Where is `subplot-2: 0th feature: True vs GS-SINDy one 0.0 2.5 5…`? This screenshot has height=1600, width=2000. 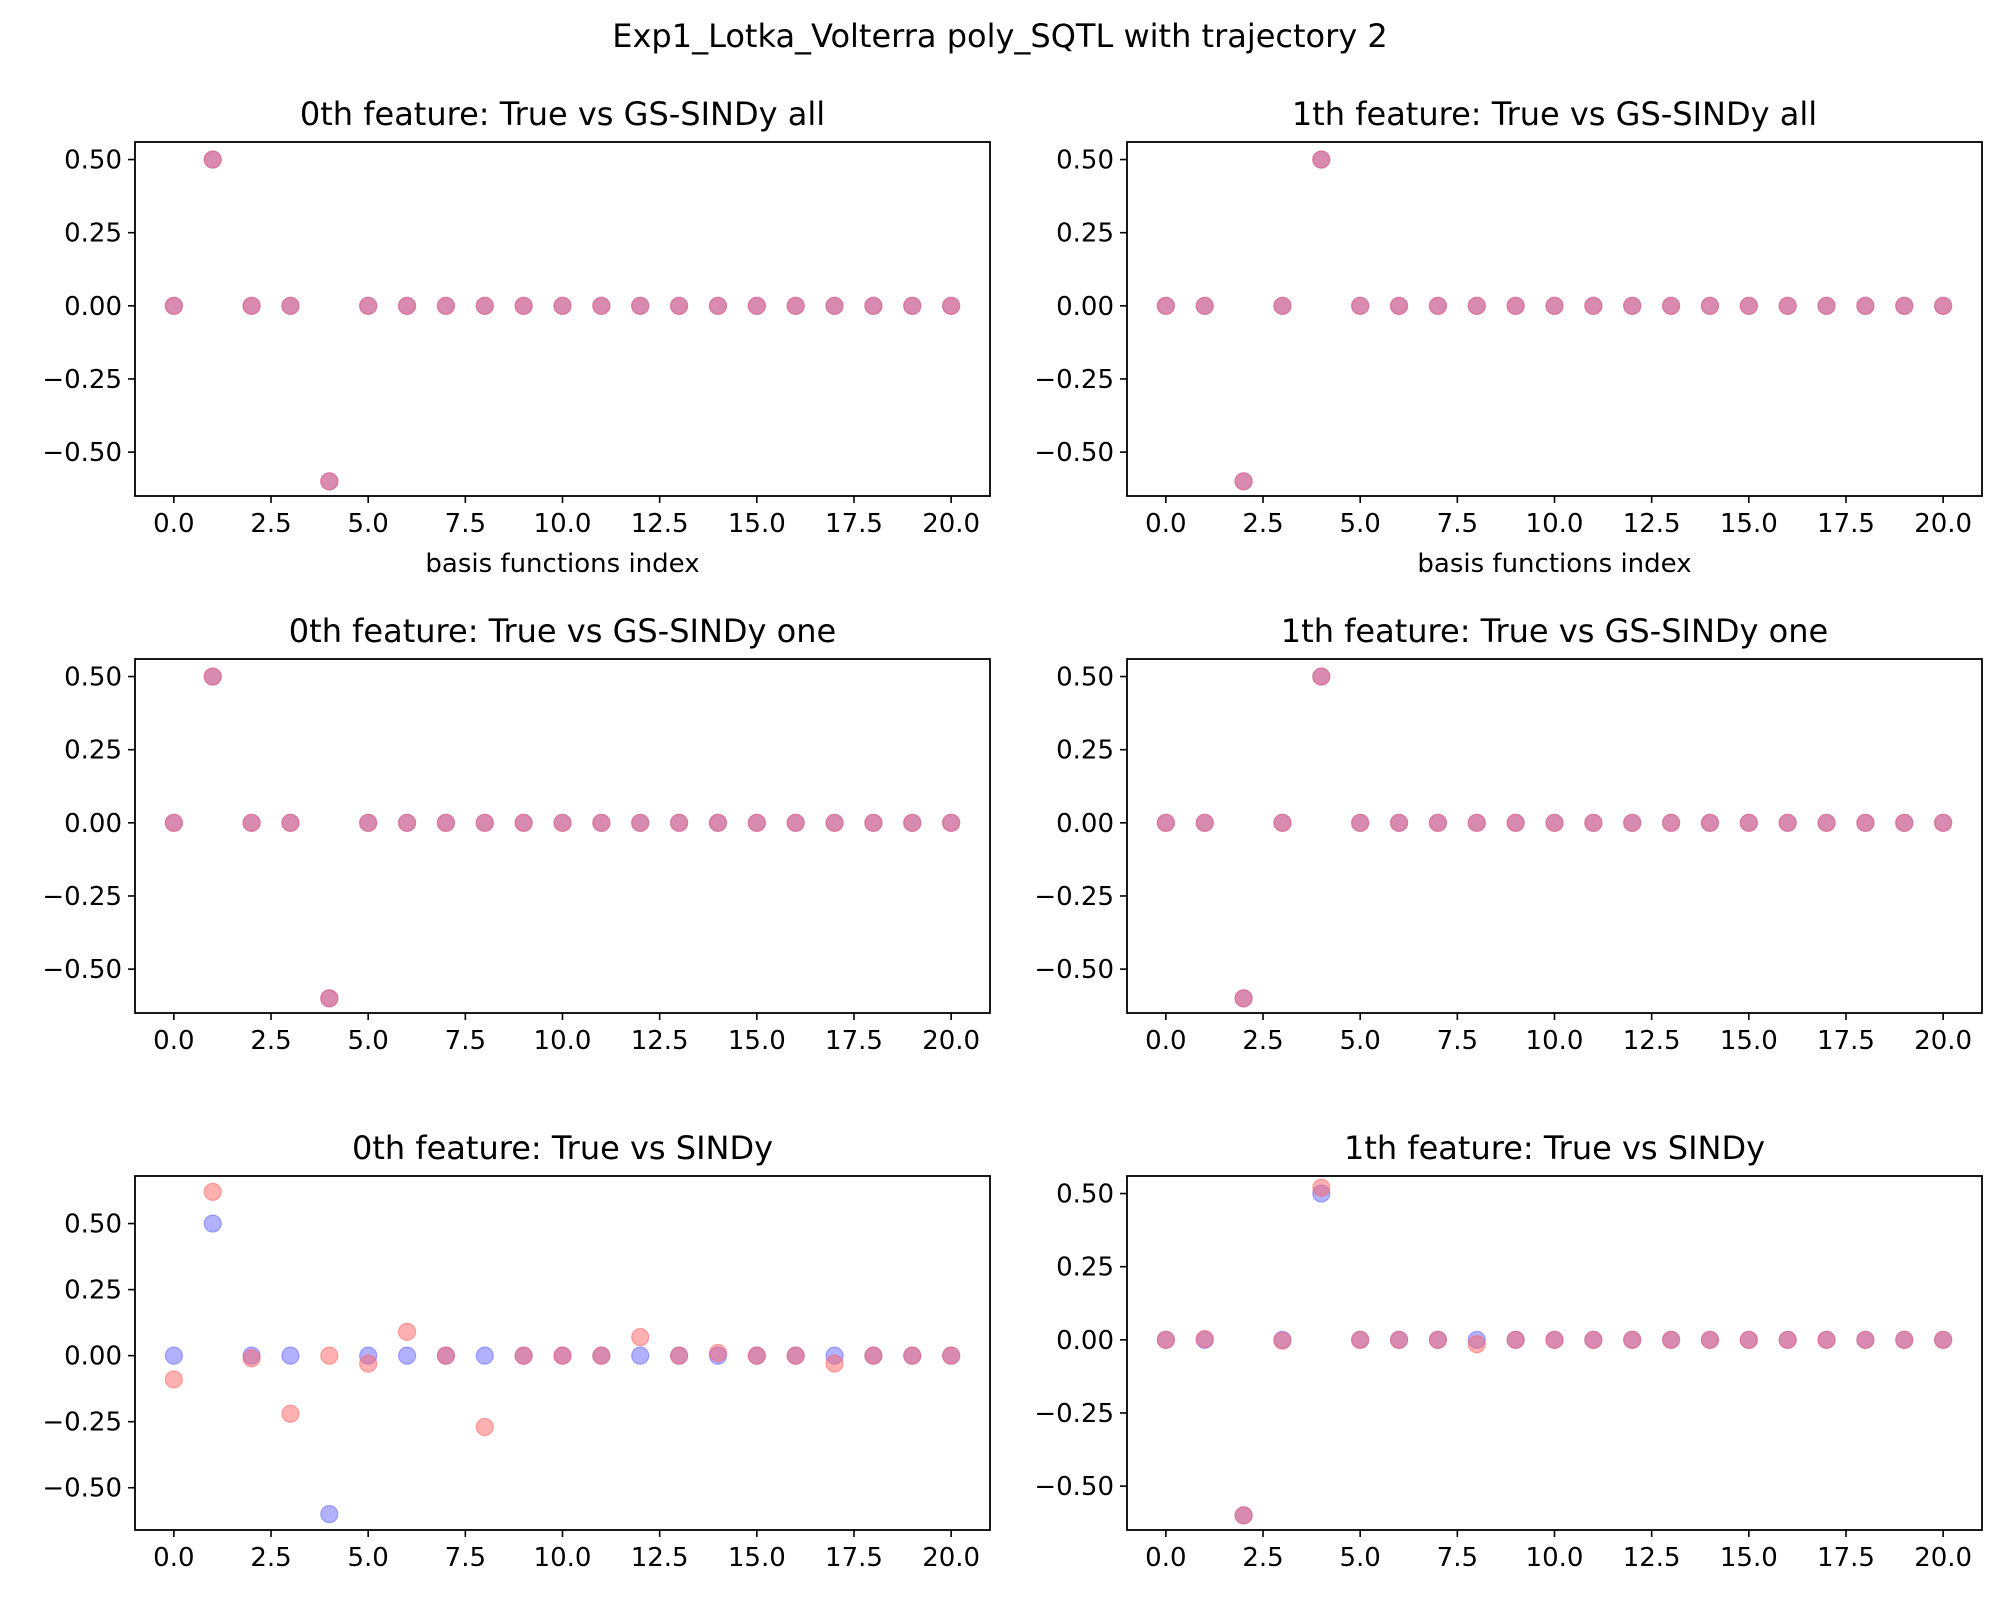 subplot-2: 0th feature: True vs GS-SINDy one 0.0 2.5 5… is located at coordinates (516, 834).